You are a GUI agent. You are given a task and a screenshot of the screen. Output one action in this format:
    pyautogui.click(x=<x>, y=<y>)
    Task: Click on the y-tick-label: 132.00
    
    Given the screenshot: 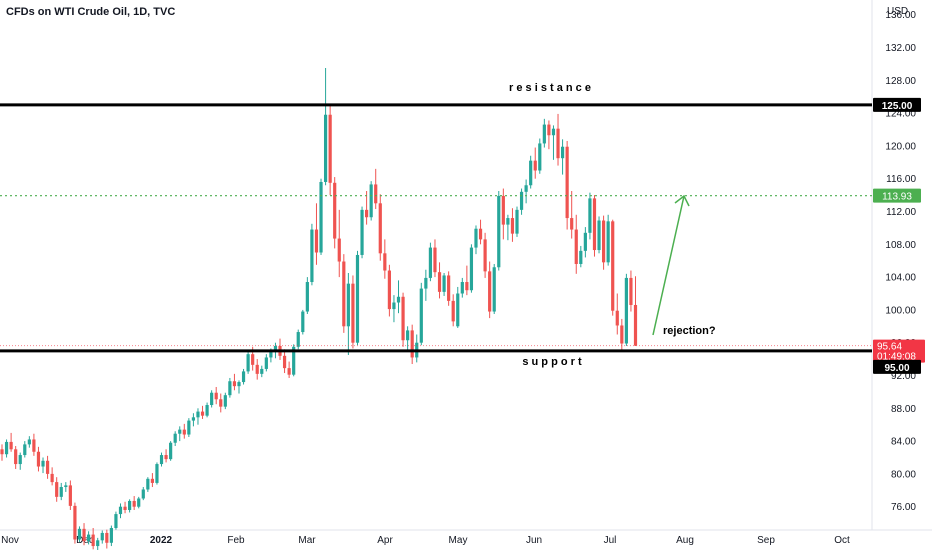 What is the action you would take?
    pyautogui.click(x=900, y=48)
    